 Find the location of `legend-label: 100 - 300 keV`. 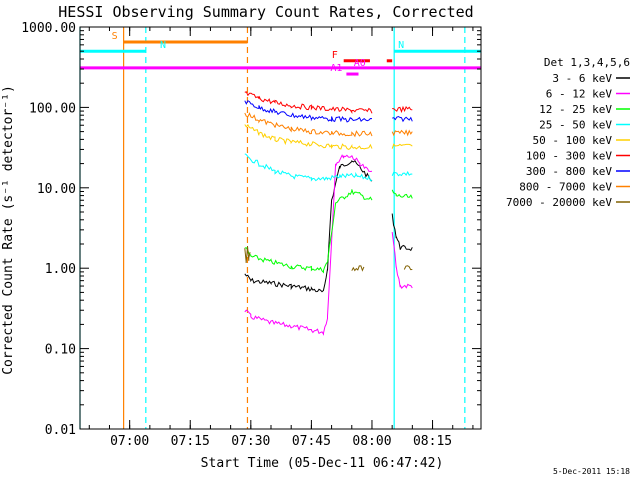

legend-label: 100 - 300 keV is located at coordinates (569, 156).